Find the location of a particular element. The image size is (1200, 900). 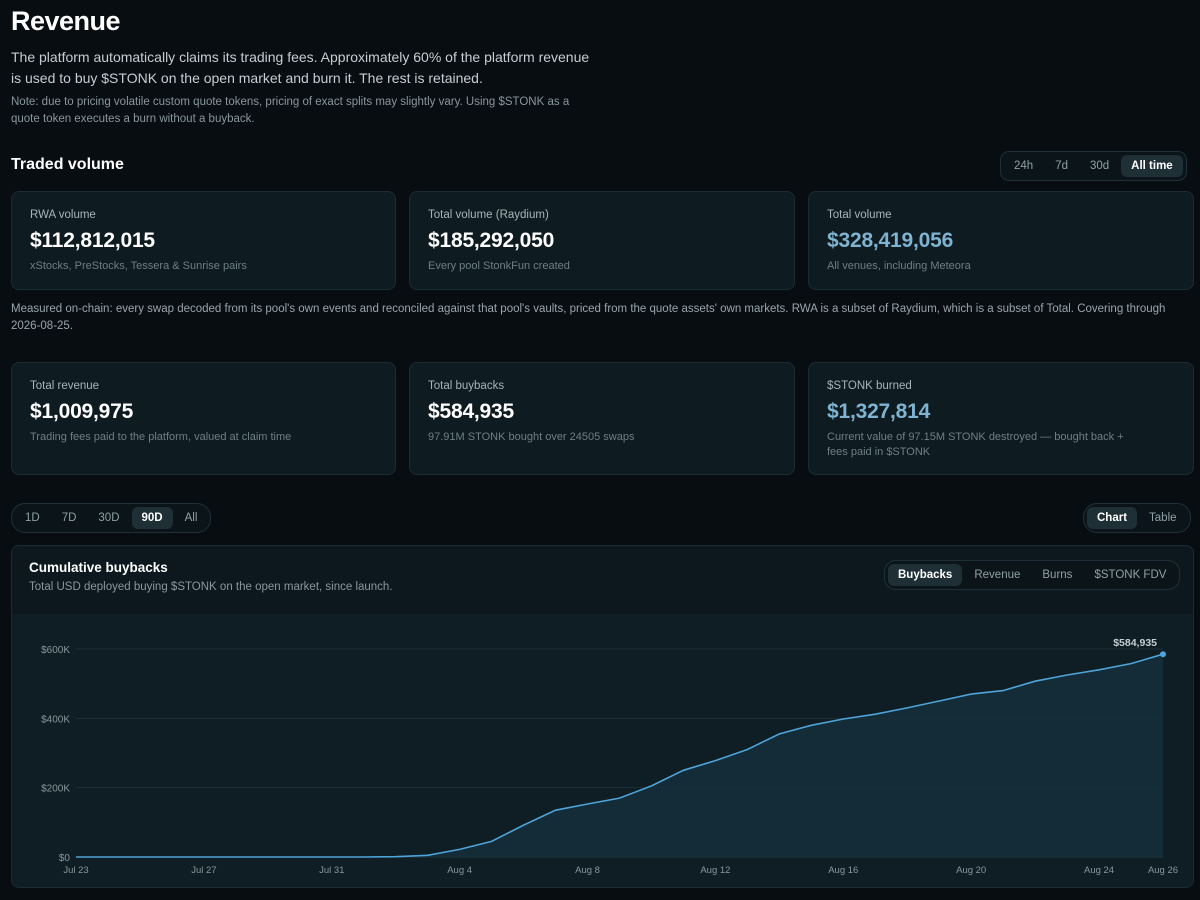

card-subtext: Every pool StonkFun created is located at coordinates (499, 266).